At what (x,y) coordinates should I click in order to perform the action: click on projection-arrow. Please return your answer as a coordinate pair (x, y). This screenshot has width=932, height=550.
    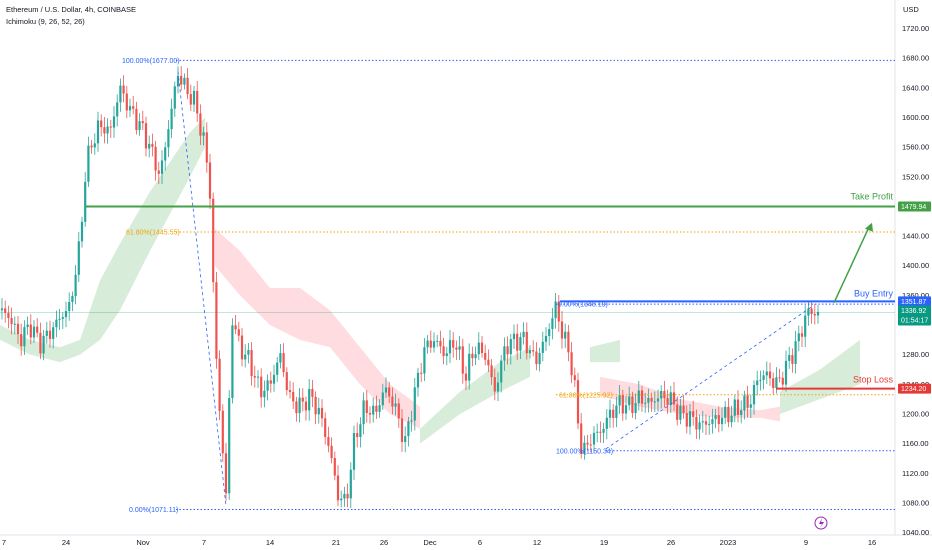
    Looking at the image, I should click on (852, 264).